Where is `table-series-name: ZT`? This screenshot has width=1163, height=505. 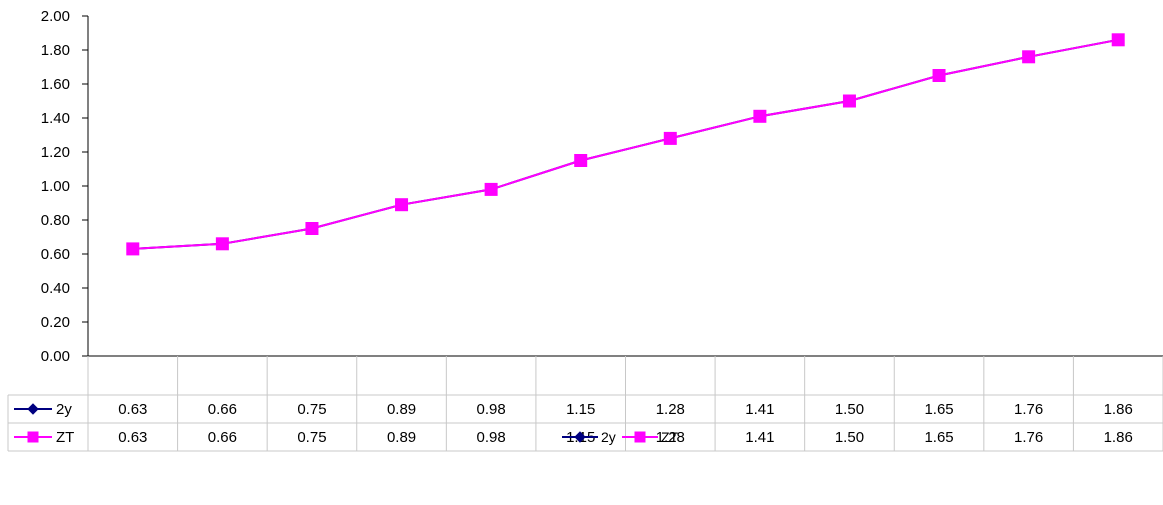
table-series-name: ZT is located at coordinates (65, 437).